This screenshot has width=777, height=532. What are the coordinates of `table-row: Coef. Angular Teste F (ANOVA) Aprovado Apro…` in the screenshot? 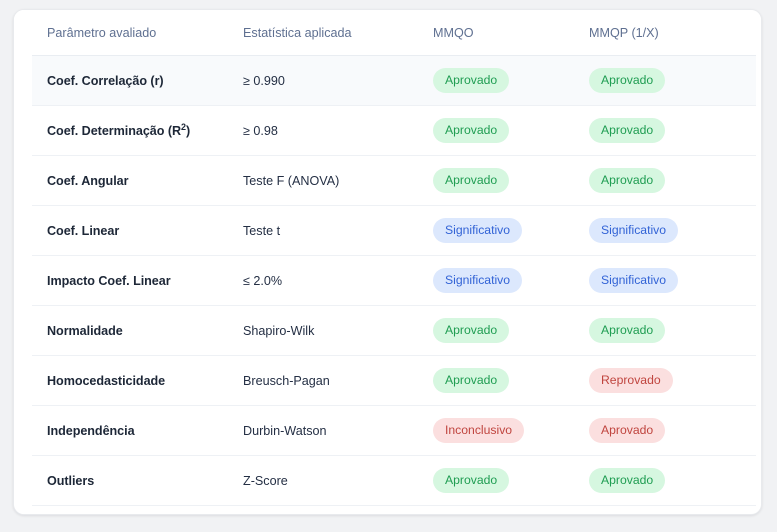 It's located at (387, 180).